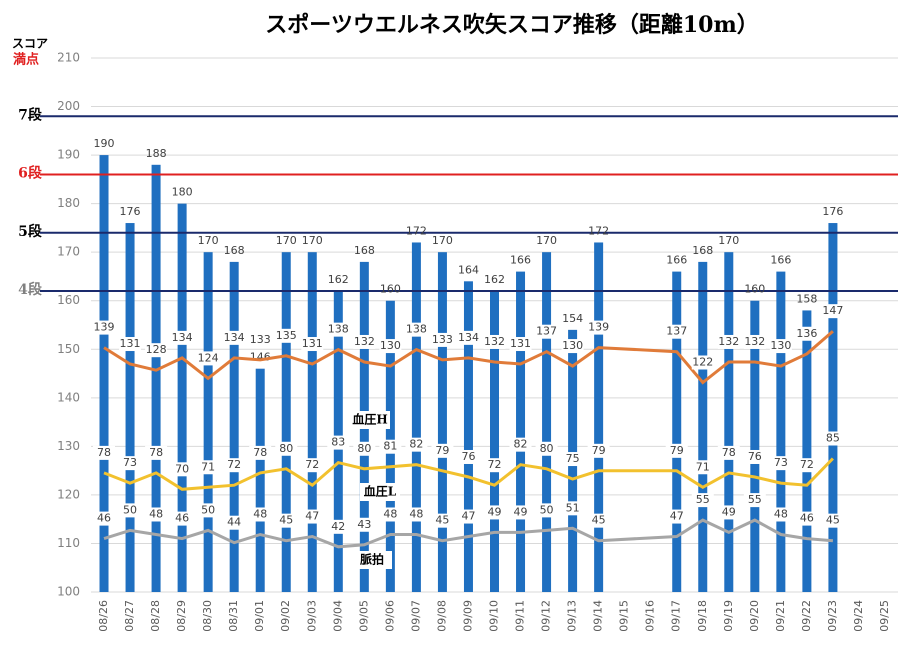 This screenshot has height=646, width=900. What do you see at coordinates (68, 155) in the screenshot?
I see `y-tick-label: 190` at bounding box center [68, 155].